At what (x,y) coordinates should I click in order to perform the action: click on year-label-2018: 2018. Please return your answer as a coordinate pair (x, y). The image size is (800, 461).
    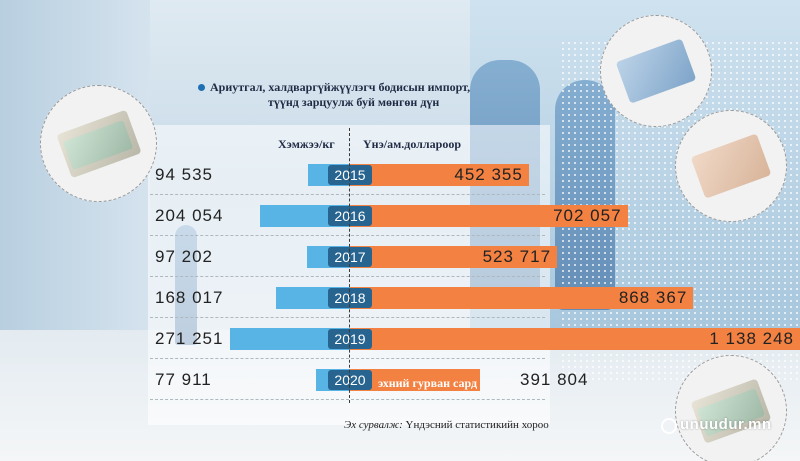
    Looking at the image, I should click on (350, 298).